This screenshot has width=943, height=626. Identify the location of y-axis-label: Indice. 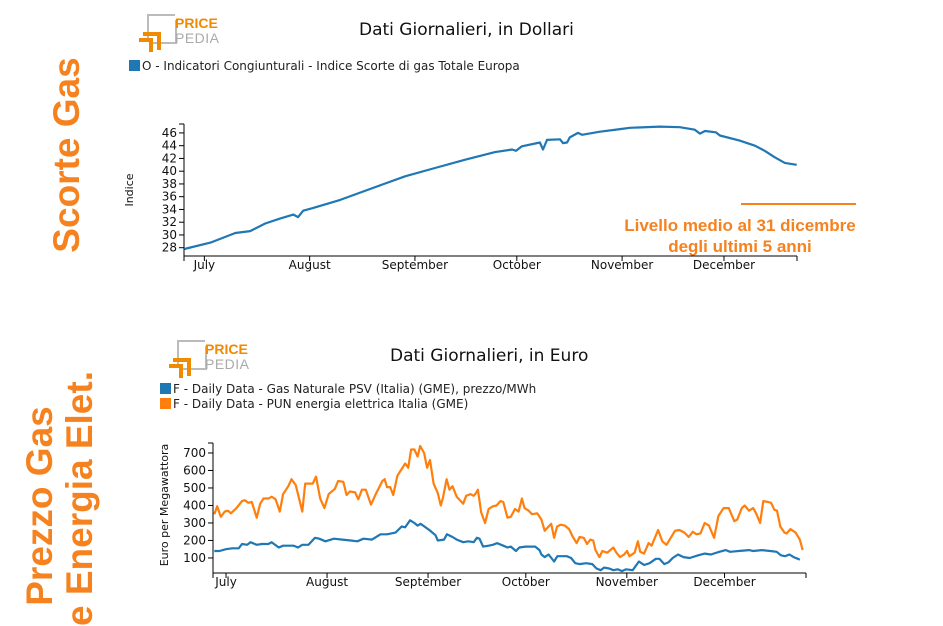
(129, 189).